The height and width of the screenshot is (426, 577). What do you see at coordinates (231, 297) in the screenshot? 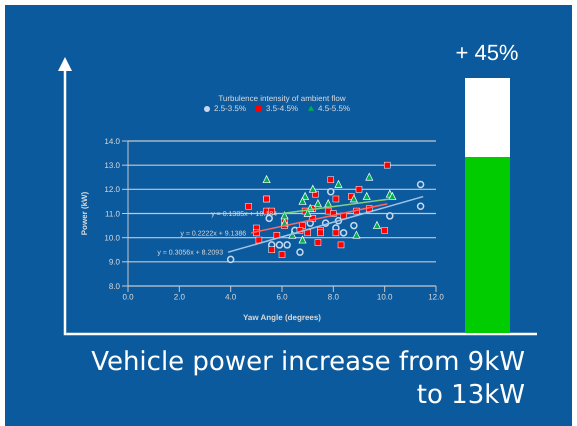
I see `x-tick-label: 4.0` at bounding box center [231, 297].